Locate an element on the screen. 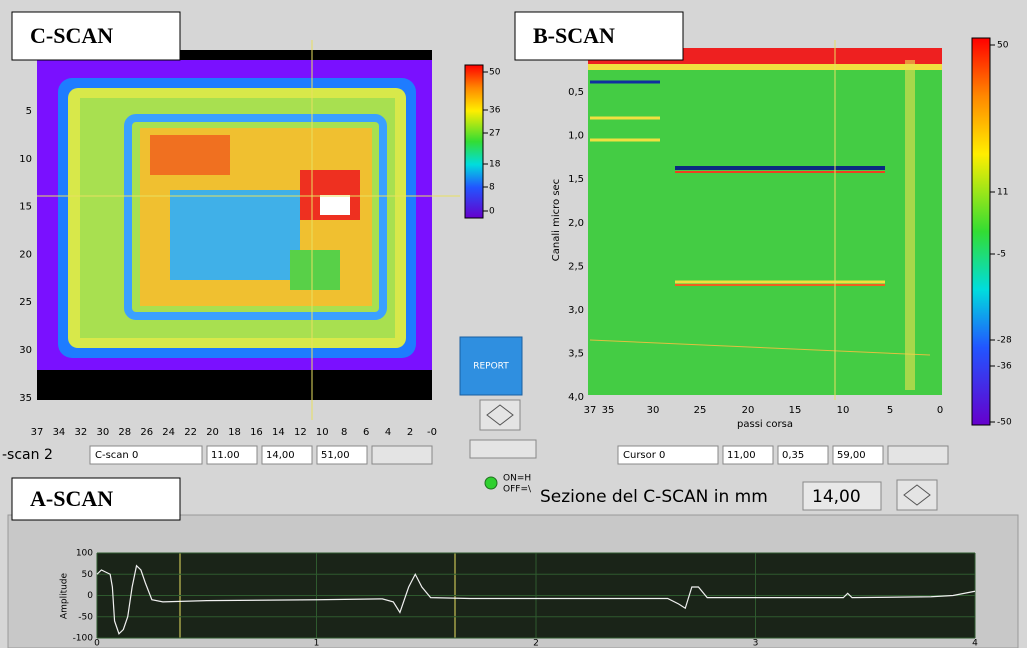 The image size is (1027, 652). field-text: 11.00 is located at coordinates (225, 455).